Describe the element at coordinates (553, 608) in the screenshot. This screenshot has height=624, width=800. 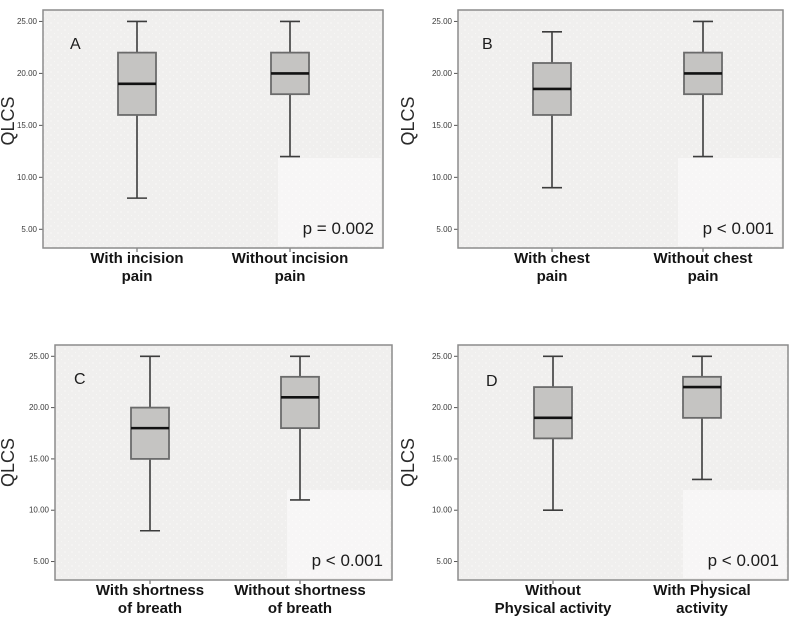
I see `category-label: Physical activity` at that location.